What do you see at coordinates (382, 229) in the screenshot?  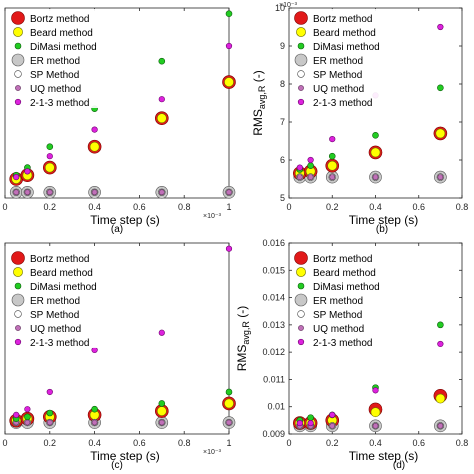 I see `panel-label: (b)` at bounding box center [382, 229].